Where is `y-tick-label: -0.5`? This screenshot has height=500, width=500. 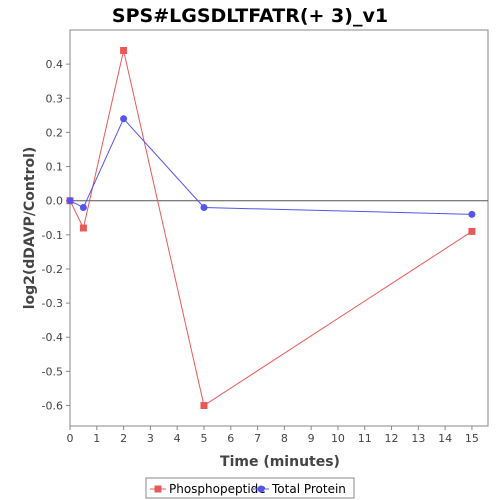
y-tick-label: -0.5 is located at coordinates (52, 371).